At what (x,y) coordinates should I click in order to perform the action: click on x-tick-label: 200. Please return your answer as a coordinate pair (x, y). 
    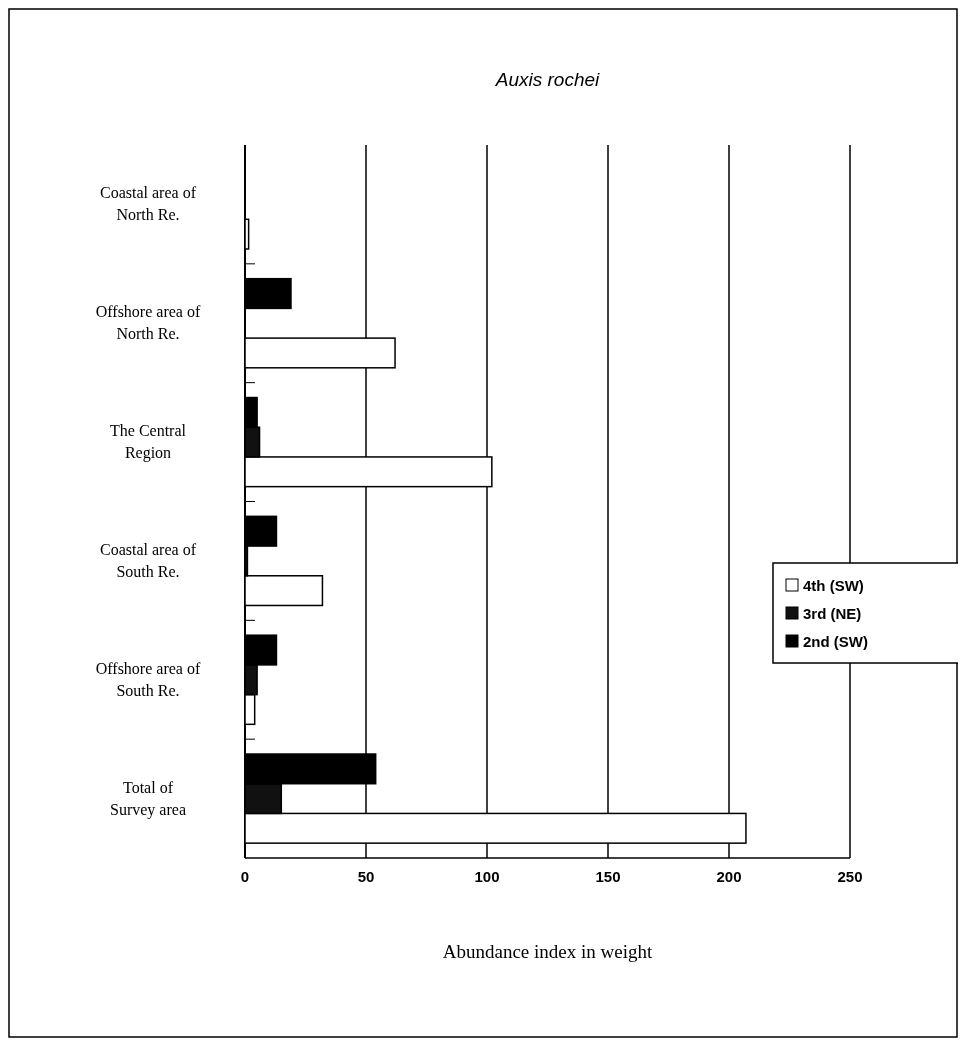
    Looking at the image, I should click on (729, 876).